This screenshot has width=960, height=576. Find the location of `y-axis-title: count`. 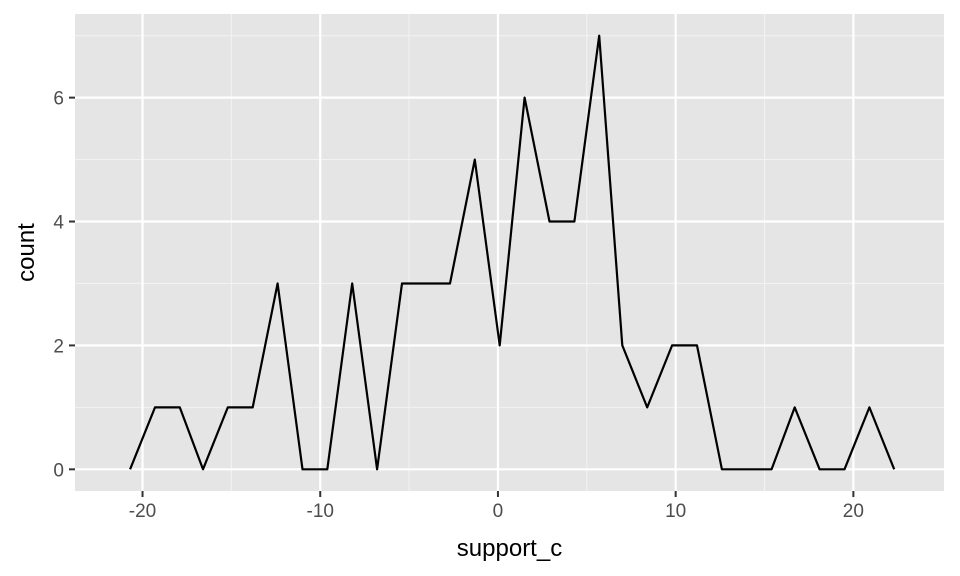

y-axis-title: count is located at coordinates (26, 252).